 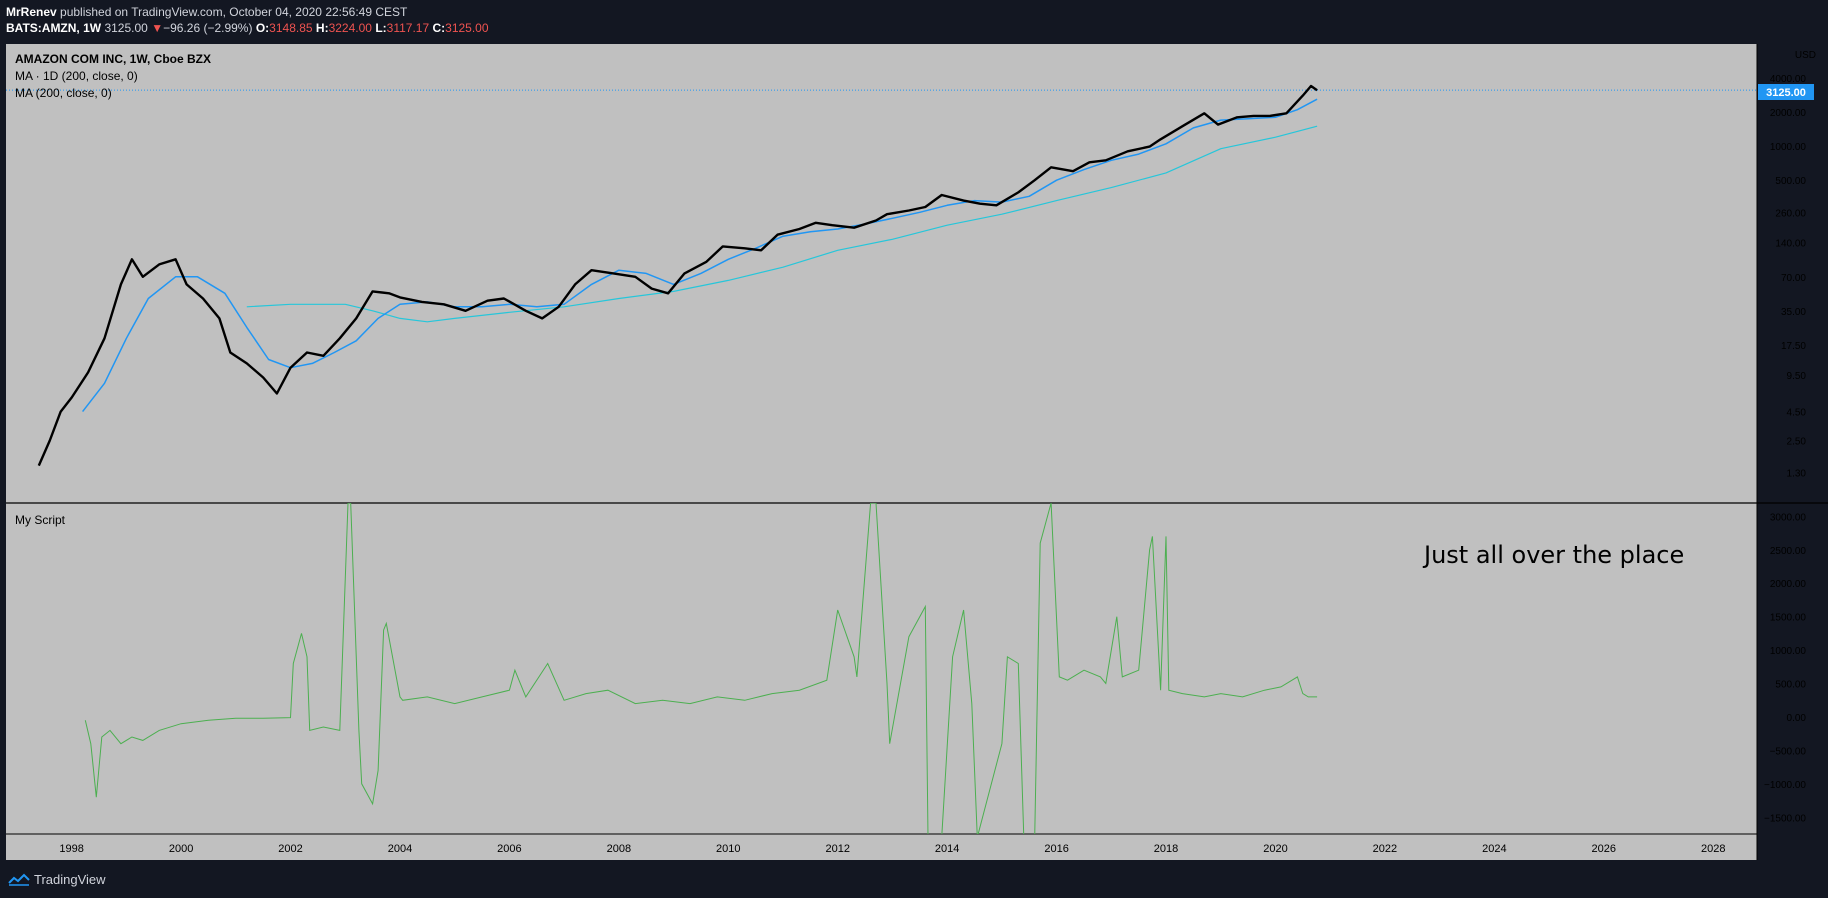 I want to click on brand-footer: TradingView, so click(x=57, y=879).